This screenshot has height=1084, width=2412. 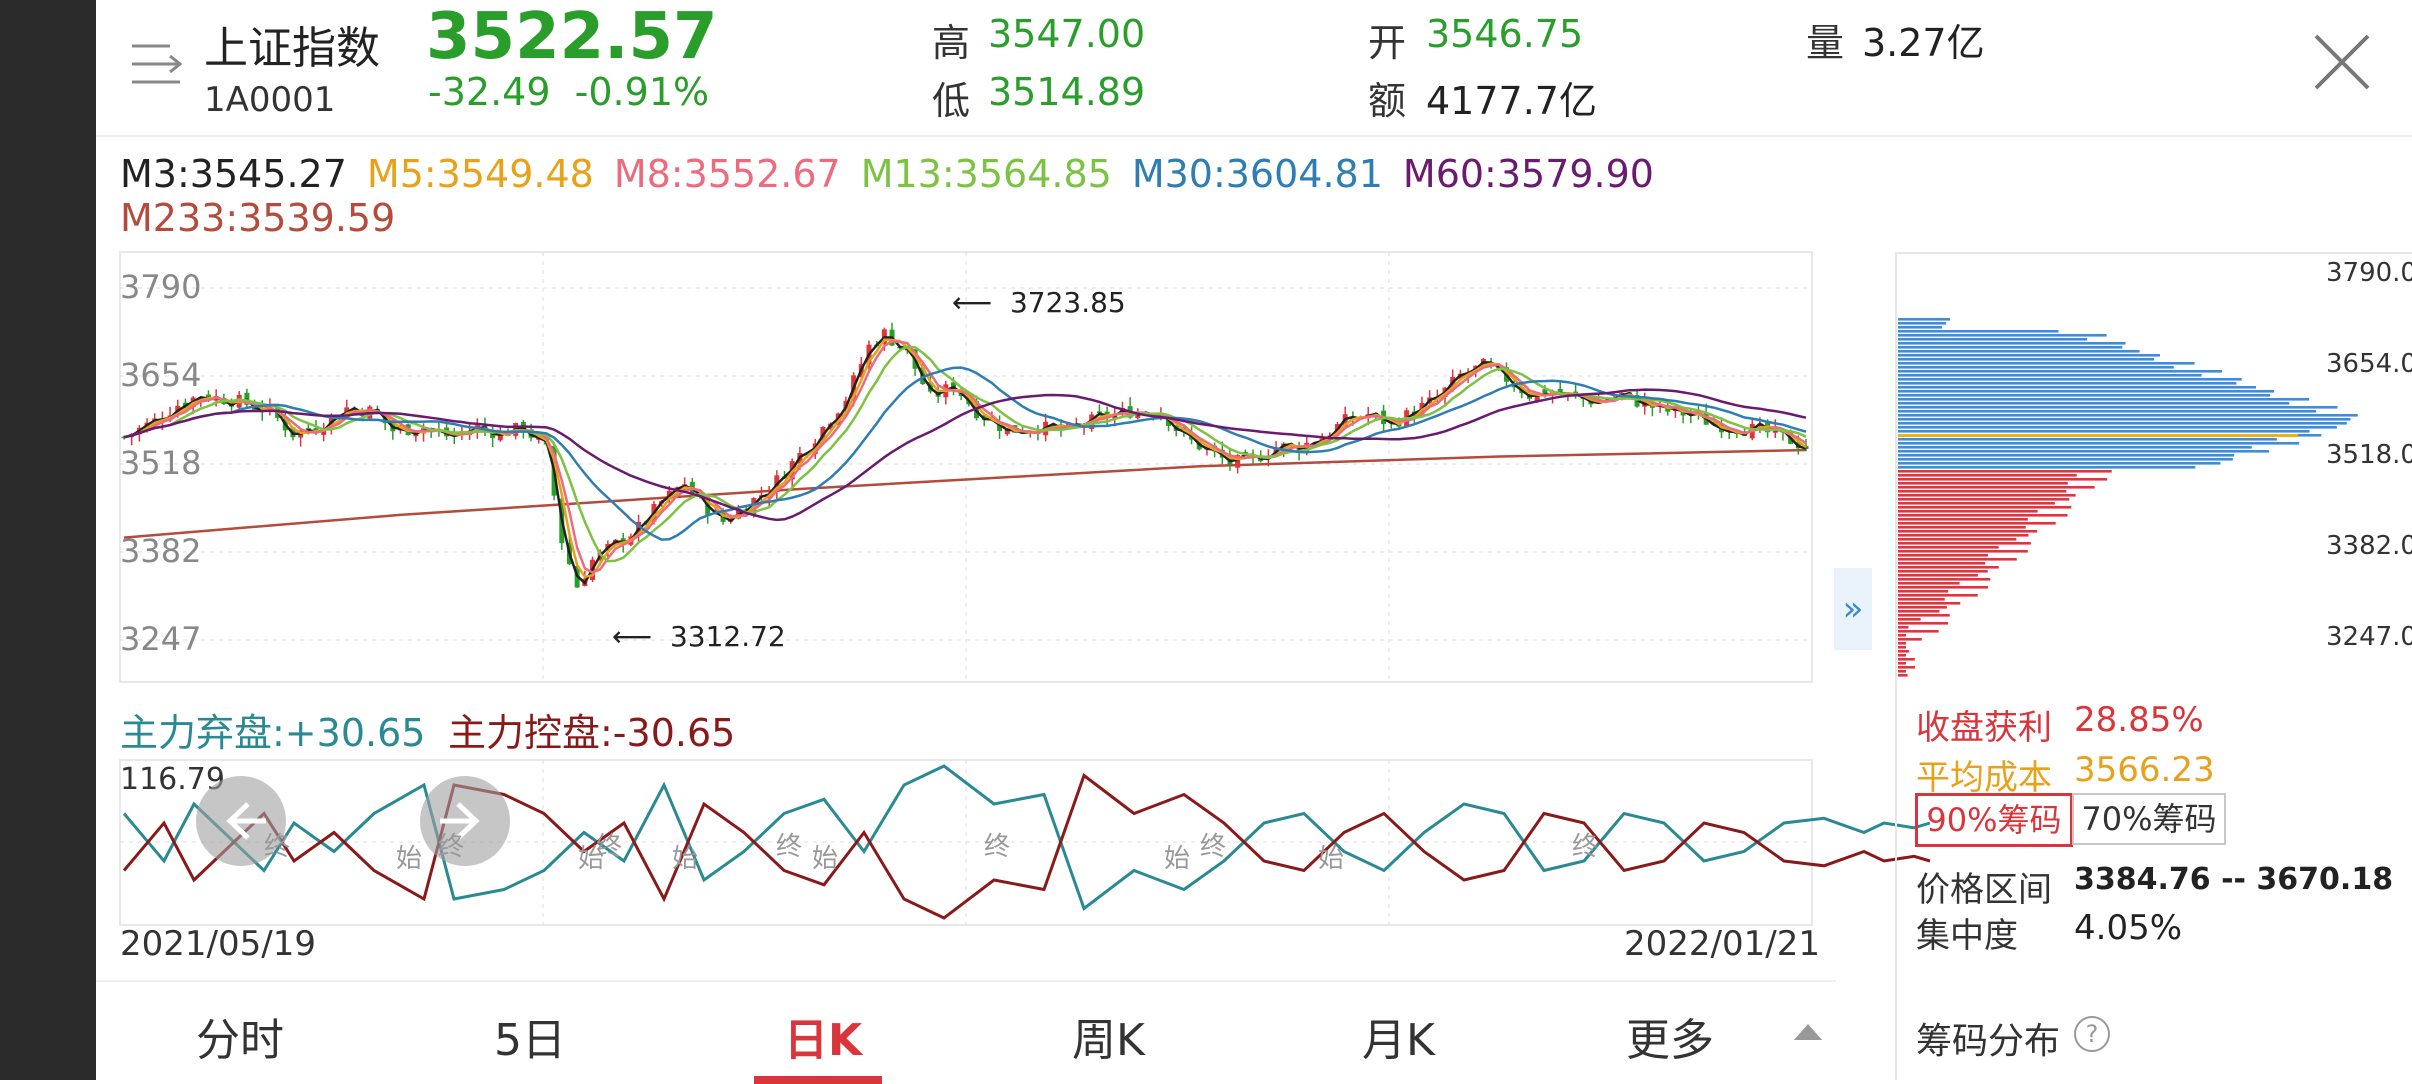 I want to click on arrow-right-icon, so click(x=460, y=821).